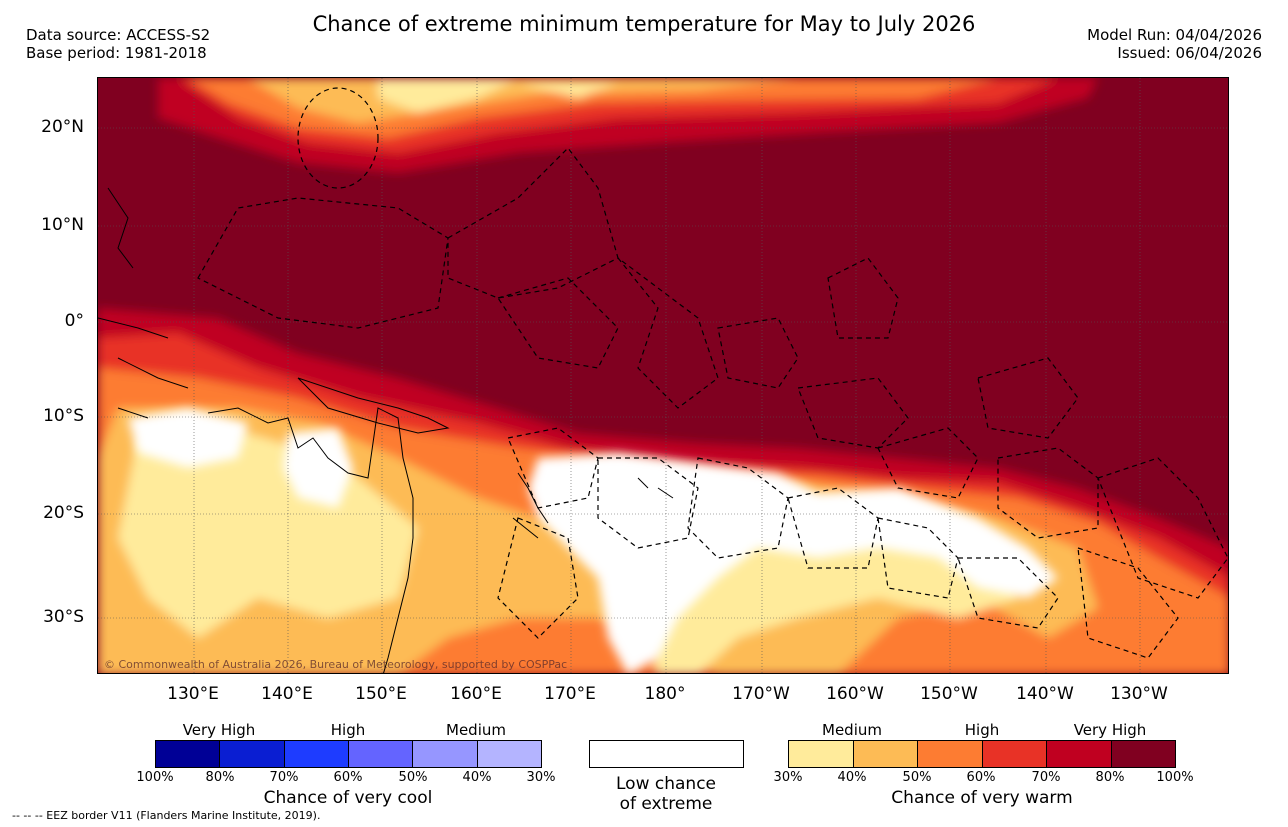 Image resolution: width=1288 pixels, height=827 pixels. What do you see at coordinates (381, 694) in the screenshot?
I see `lon-label-150e: 150°E` at bounding box center [381, 694].